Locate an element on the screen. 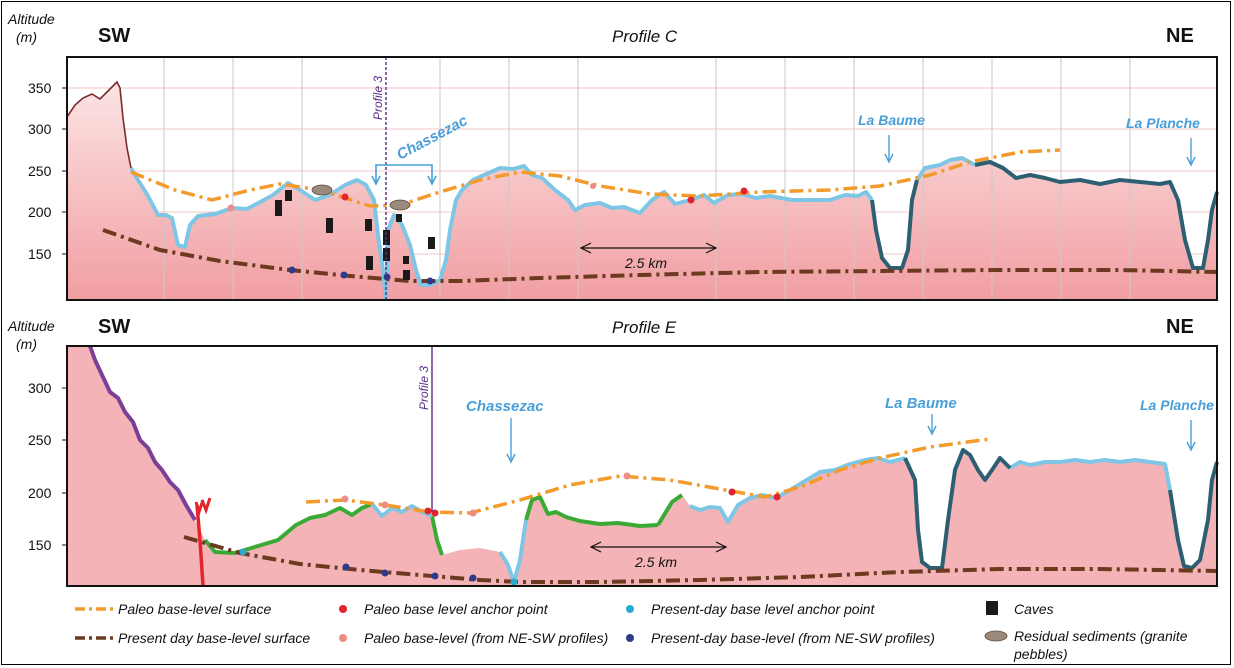 Image resolution: width=1234 pixels, height=668 pixels. legend-present-from-profiles-swatch is located at coordinates (630, 638).